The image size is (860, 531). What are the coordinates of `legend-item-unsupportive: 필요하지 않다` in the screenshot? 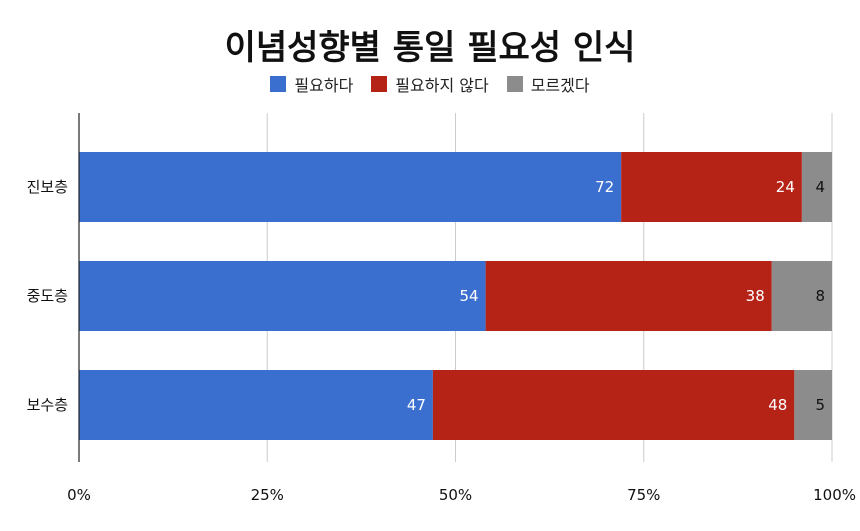 It's located at (430, 84).